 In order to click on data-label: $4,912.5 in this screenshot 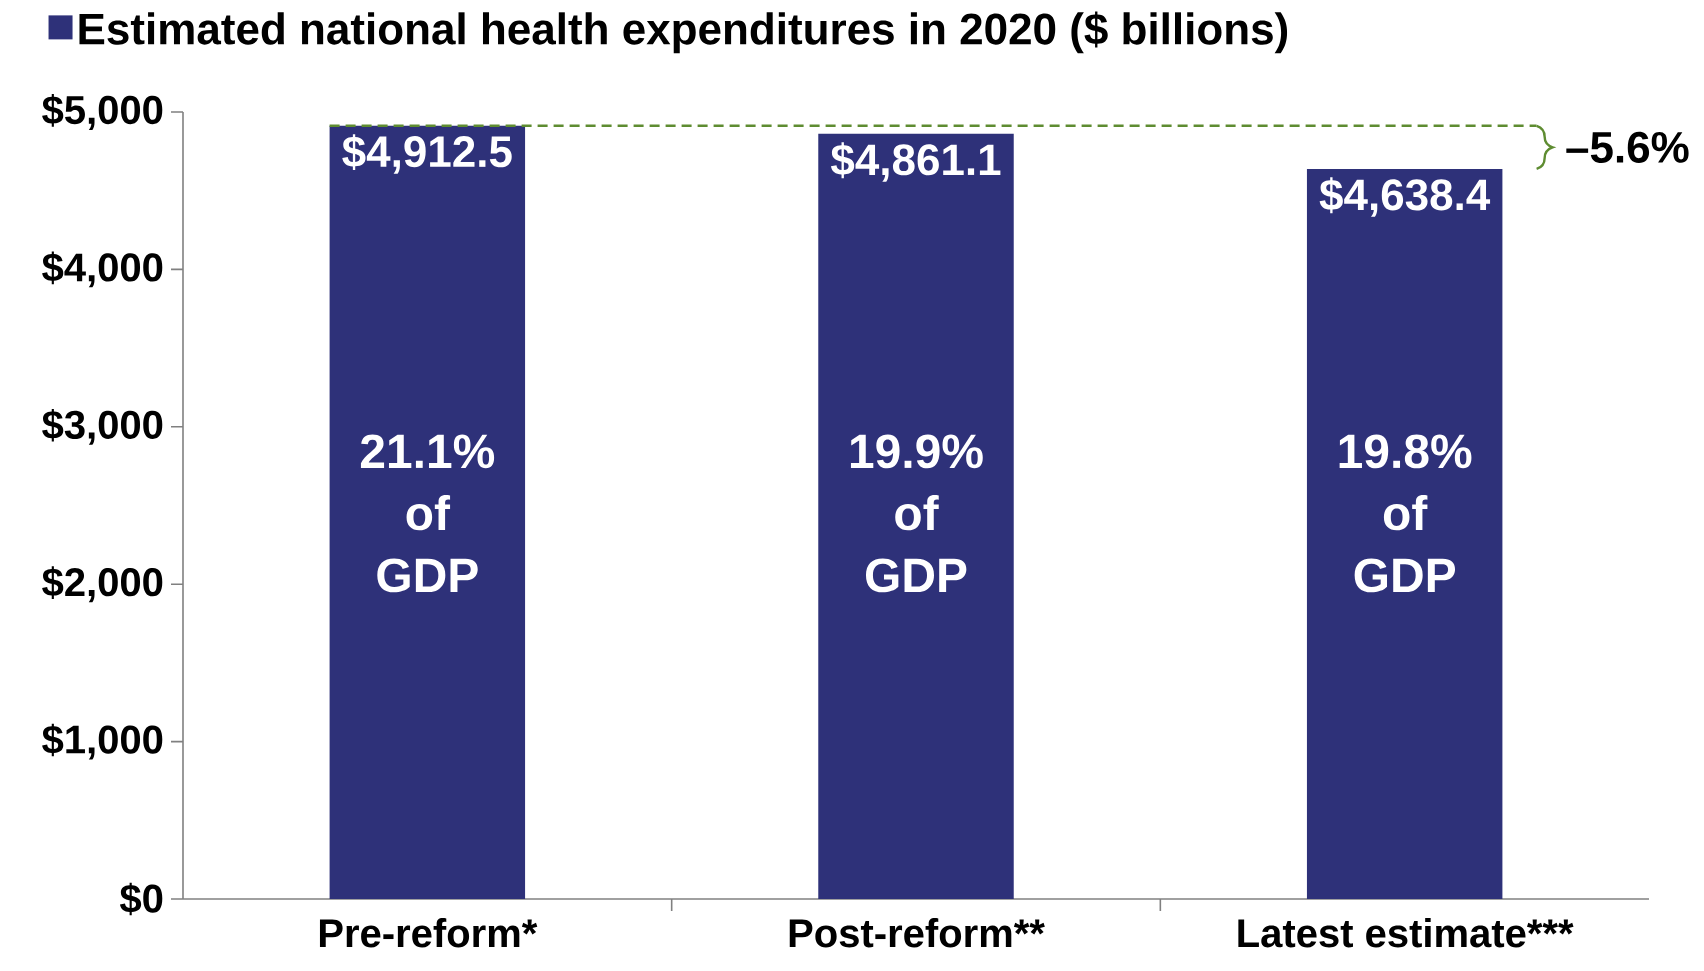, I will do `click(427, 154)`.